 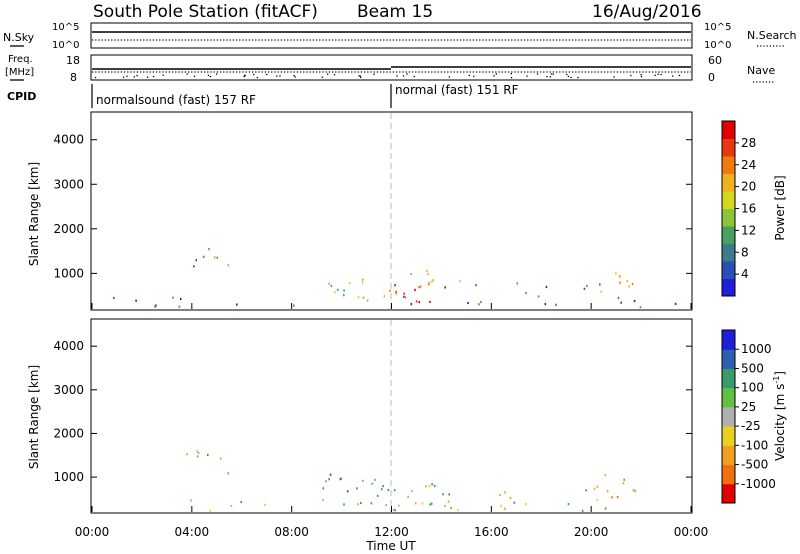 What do you see at coordinates (717, 45) in the screenshot?
I see `noise-right-tick-bottom: 10^0` at bounding box center [717, 45].